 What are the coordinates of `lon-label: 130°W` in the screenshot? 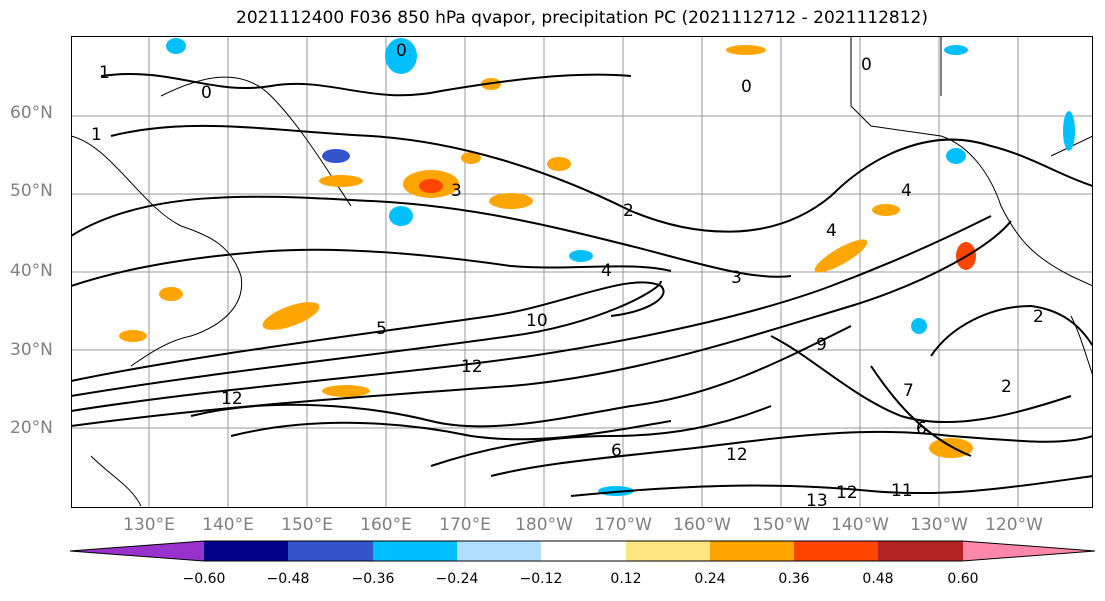 It's located at (939, 525).